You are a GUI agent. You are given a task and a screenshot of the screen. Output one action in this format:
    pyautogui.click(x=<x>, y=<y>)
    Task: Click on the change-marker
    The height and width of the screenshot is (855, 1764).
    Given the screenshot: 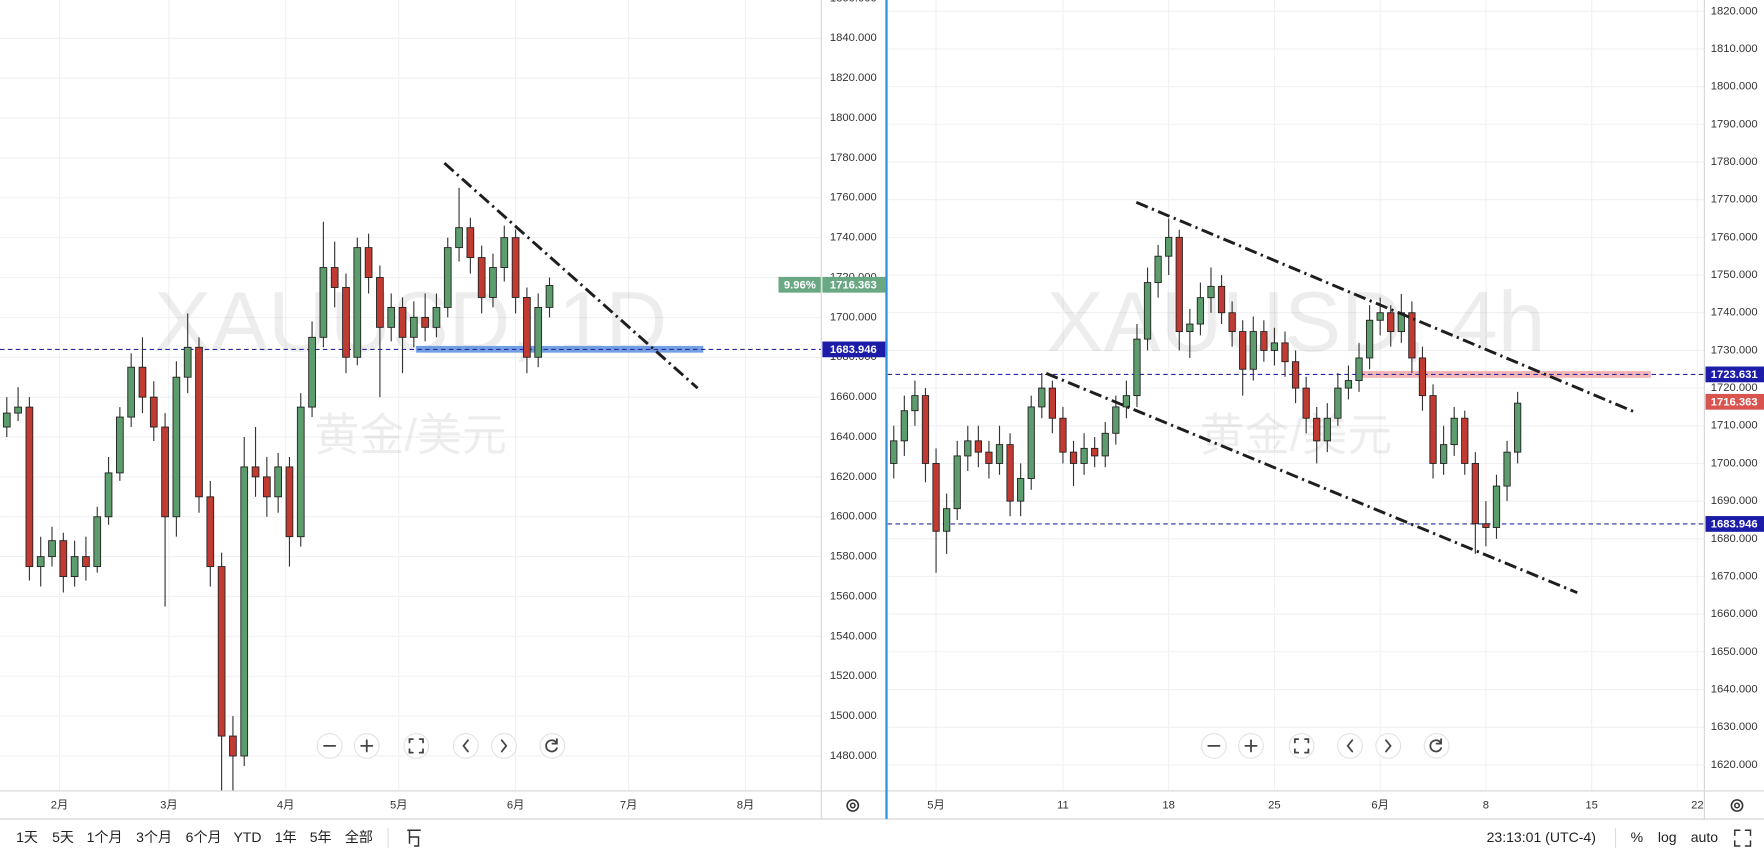 What is the action you would take?
    pyautogui.click(x=800, y=284)
    